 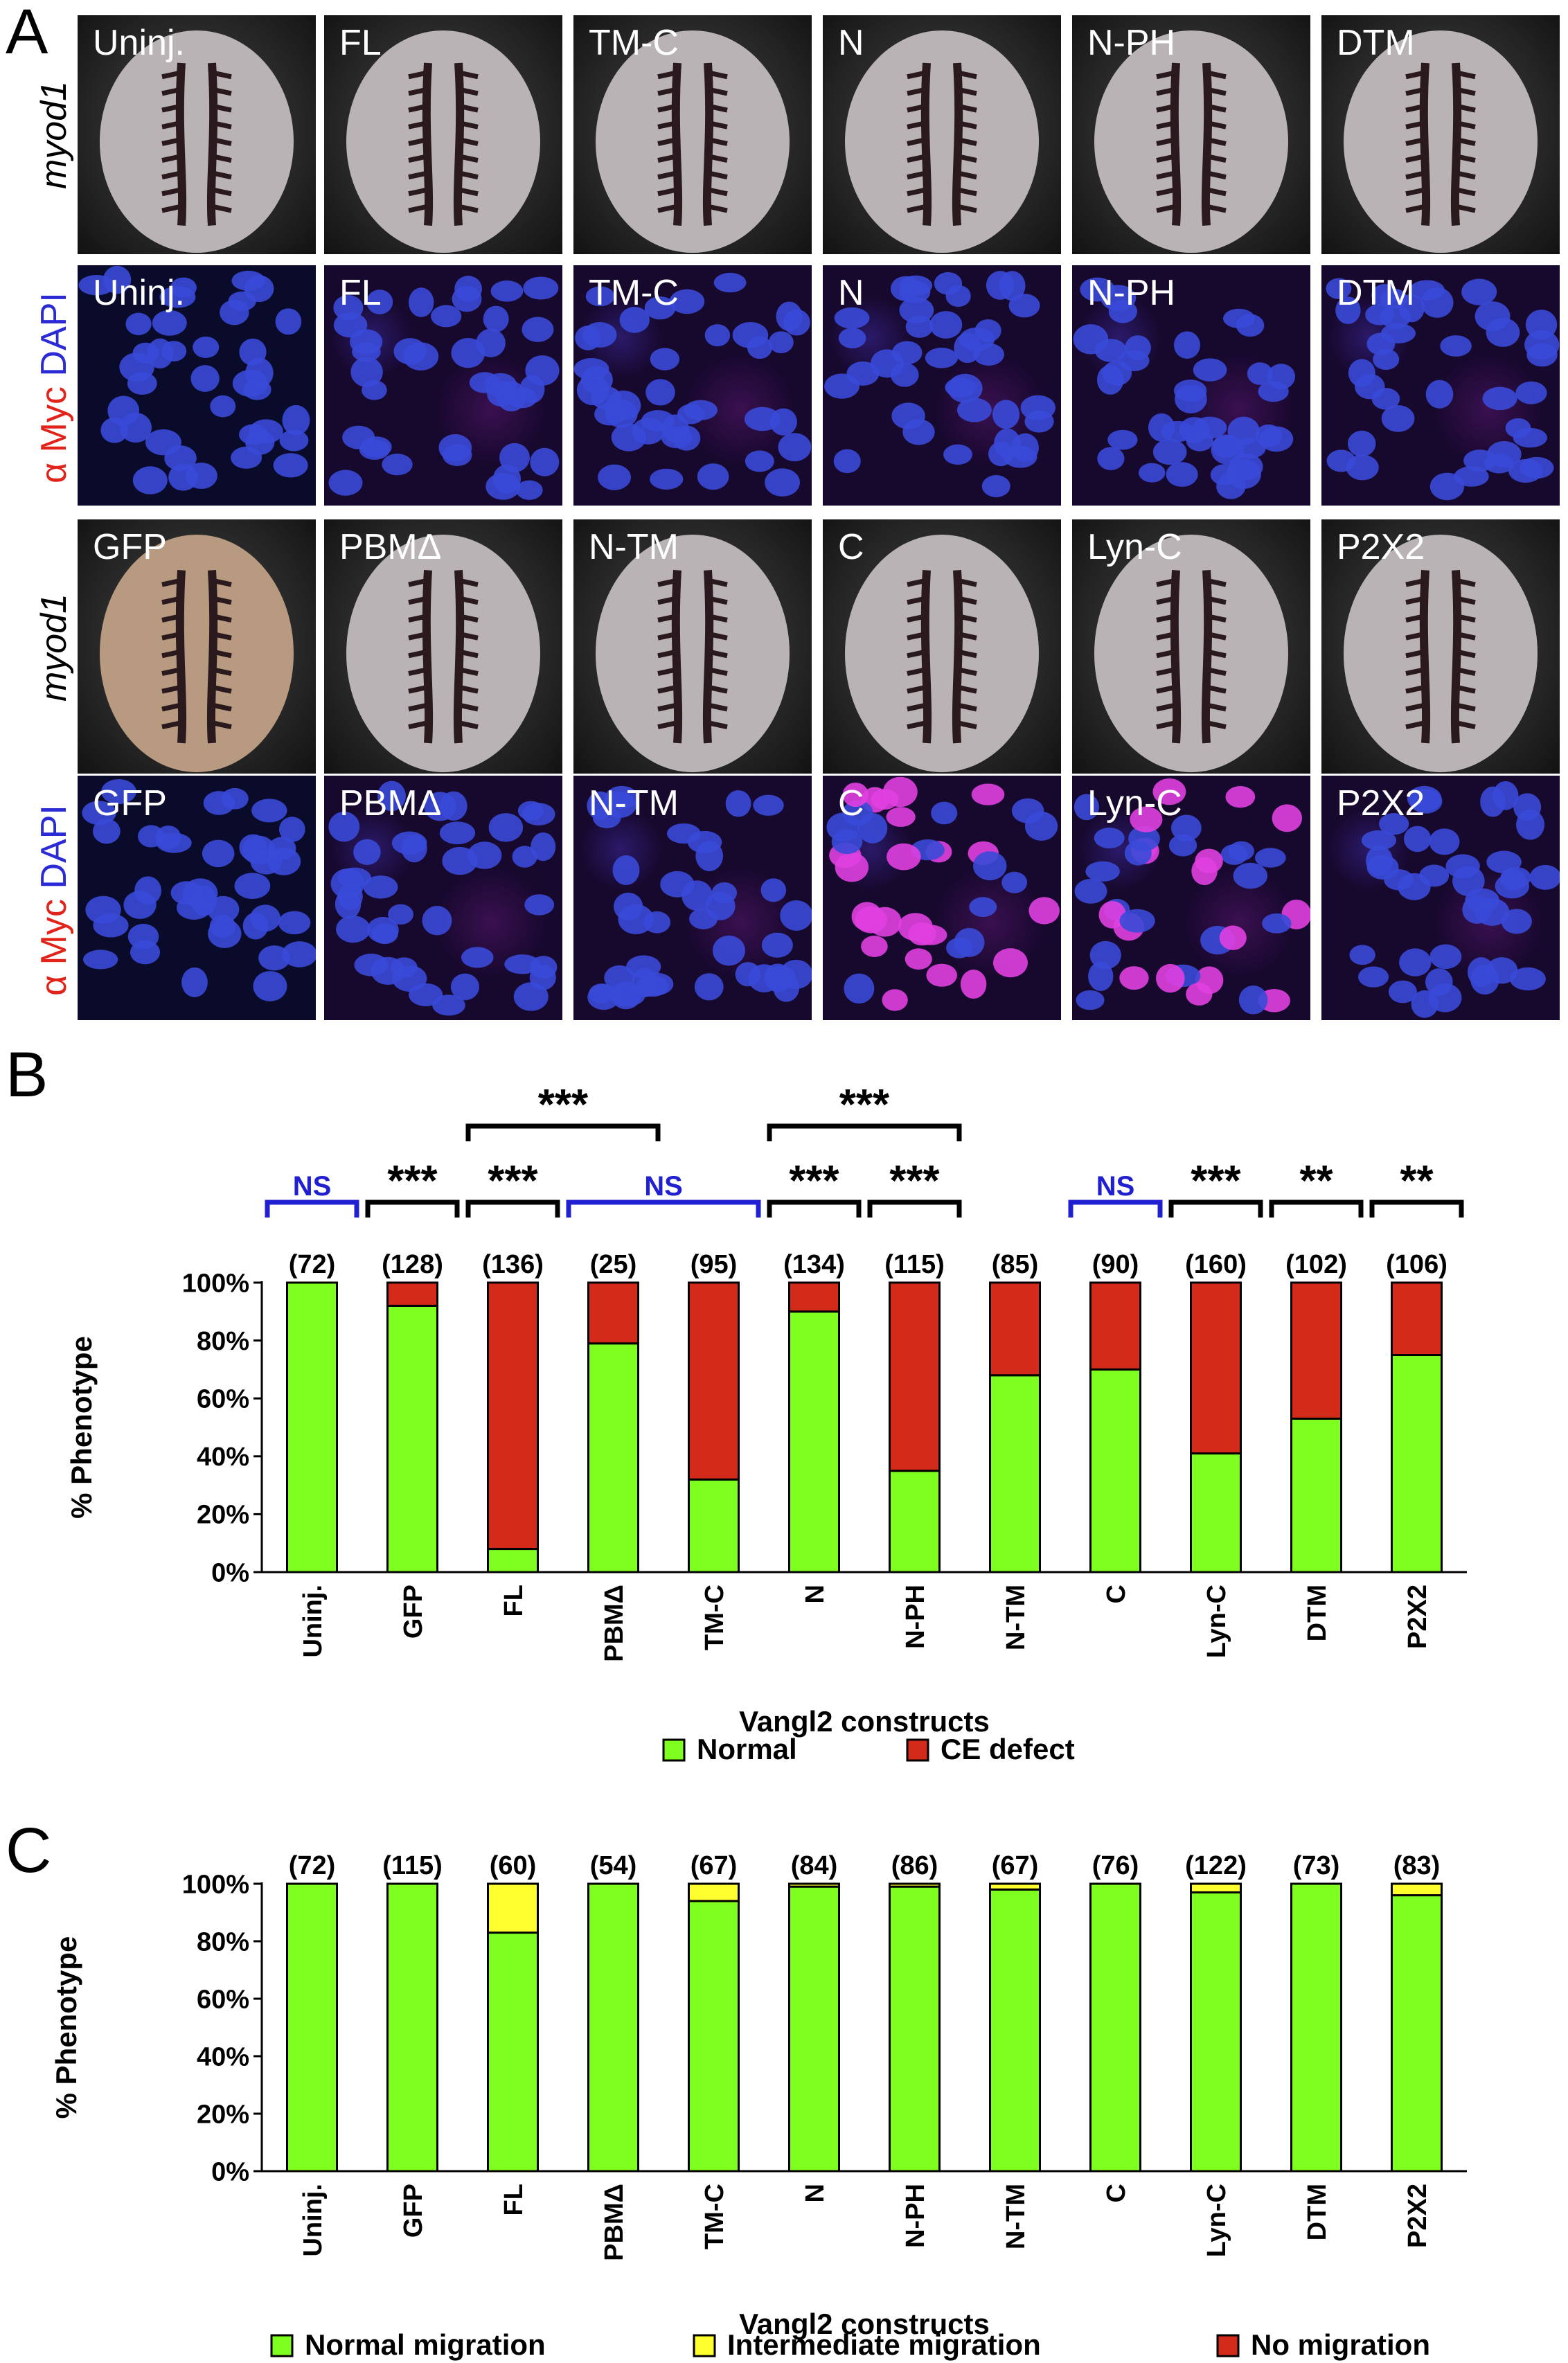 I want to click on x-tick-label: N, so click(x=816, y=2193).